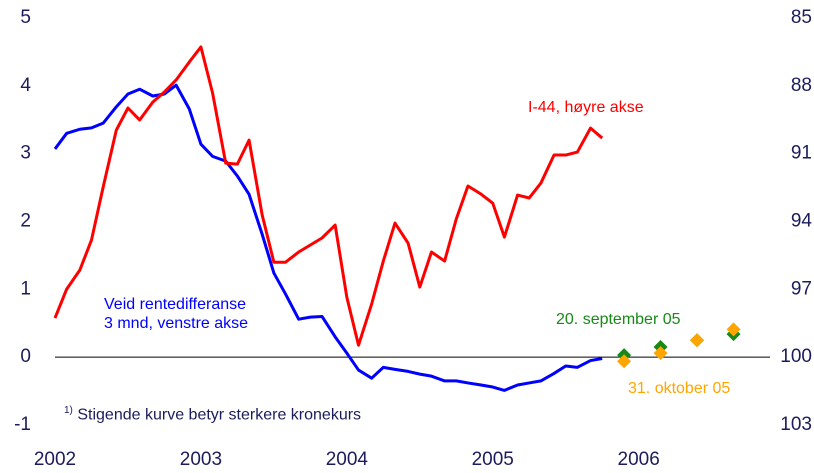 This screenshot has width=814, height=473. What do you see at coordinates (25, 356) in the screenshot?
I see `y-tick-label: 0` at bounding box center [25, 356].